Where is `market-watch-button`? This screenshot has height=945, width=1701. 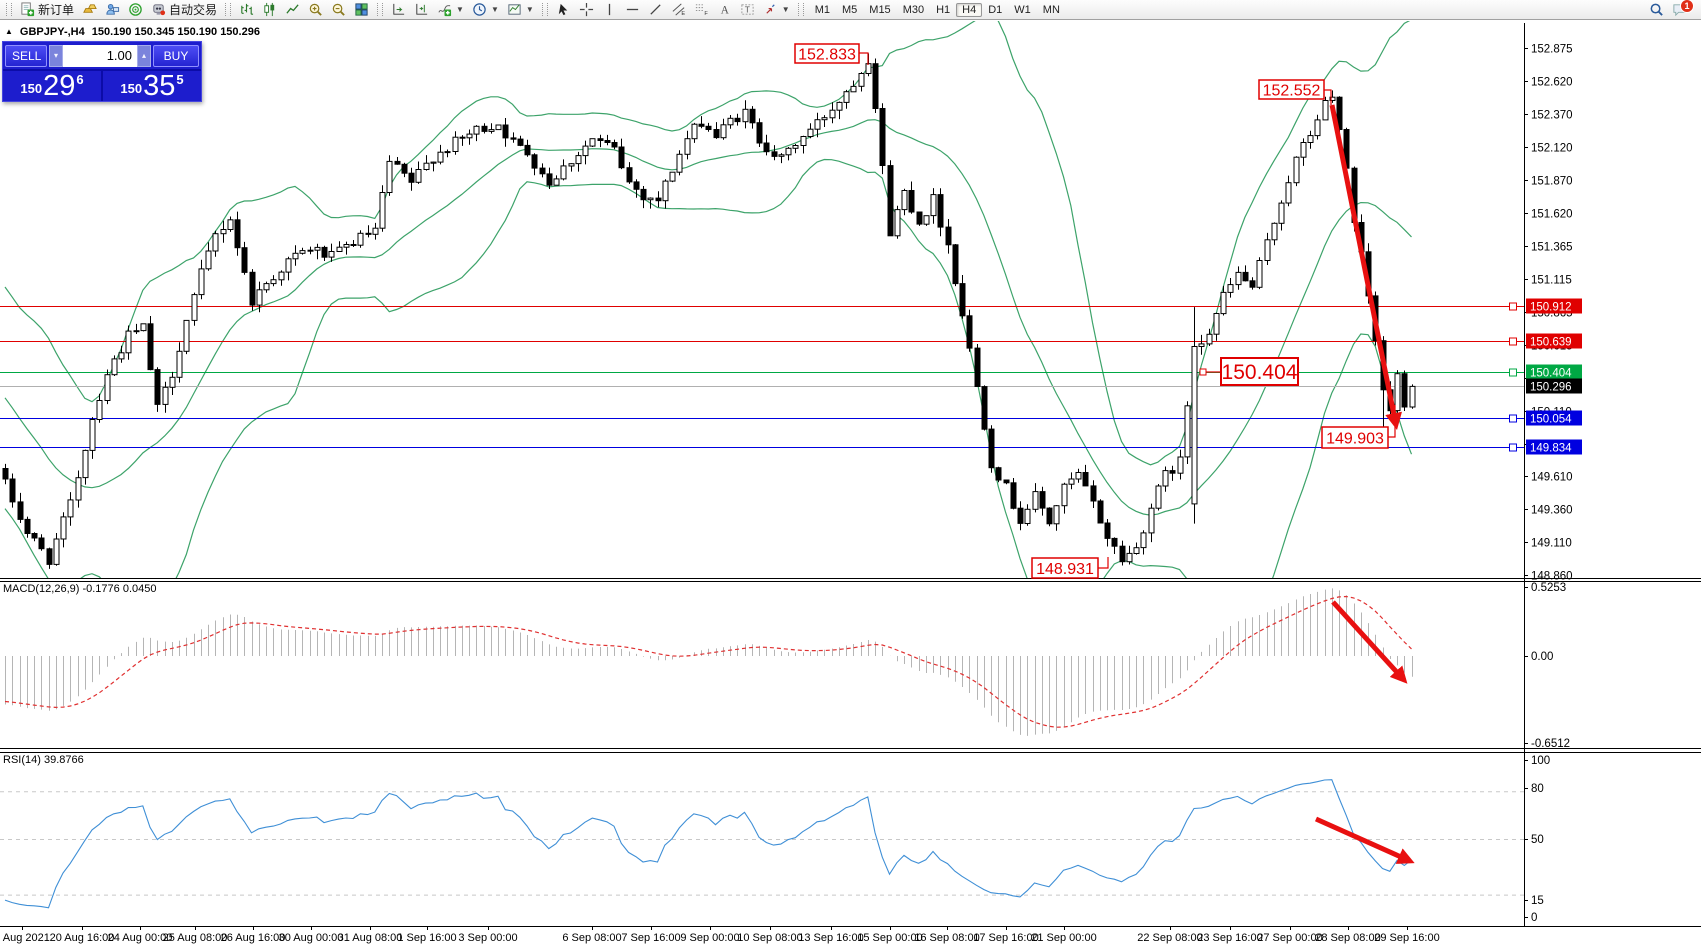 market-watch-button is located at coordinates (112, 9).